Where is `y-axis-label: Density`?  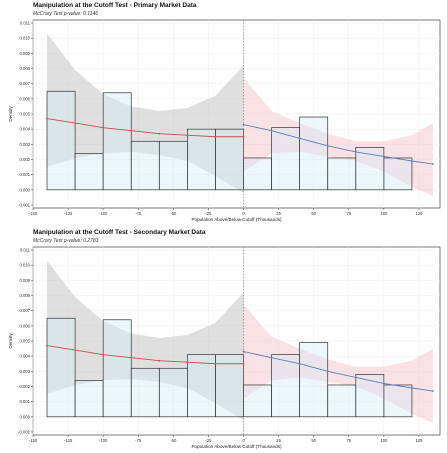 y-axis-label: Density is located at coordinates (10, 114).